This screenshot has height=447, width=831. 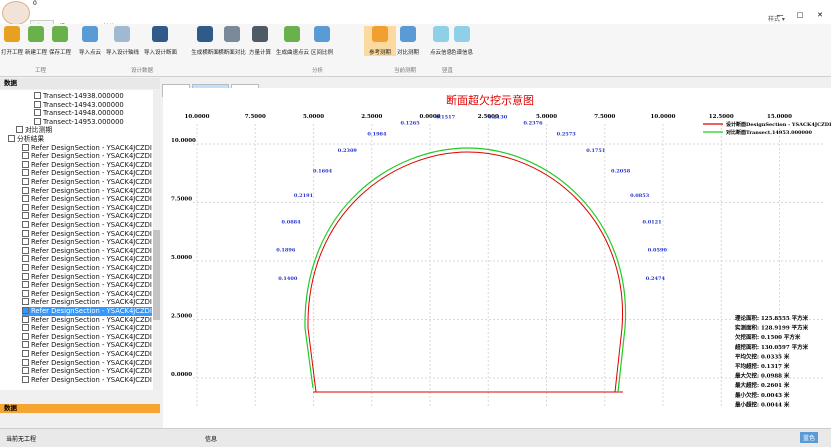 I want to click on ribbon-button: 对比测期, so click(x=408, y=41).